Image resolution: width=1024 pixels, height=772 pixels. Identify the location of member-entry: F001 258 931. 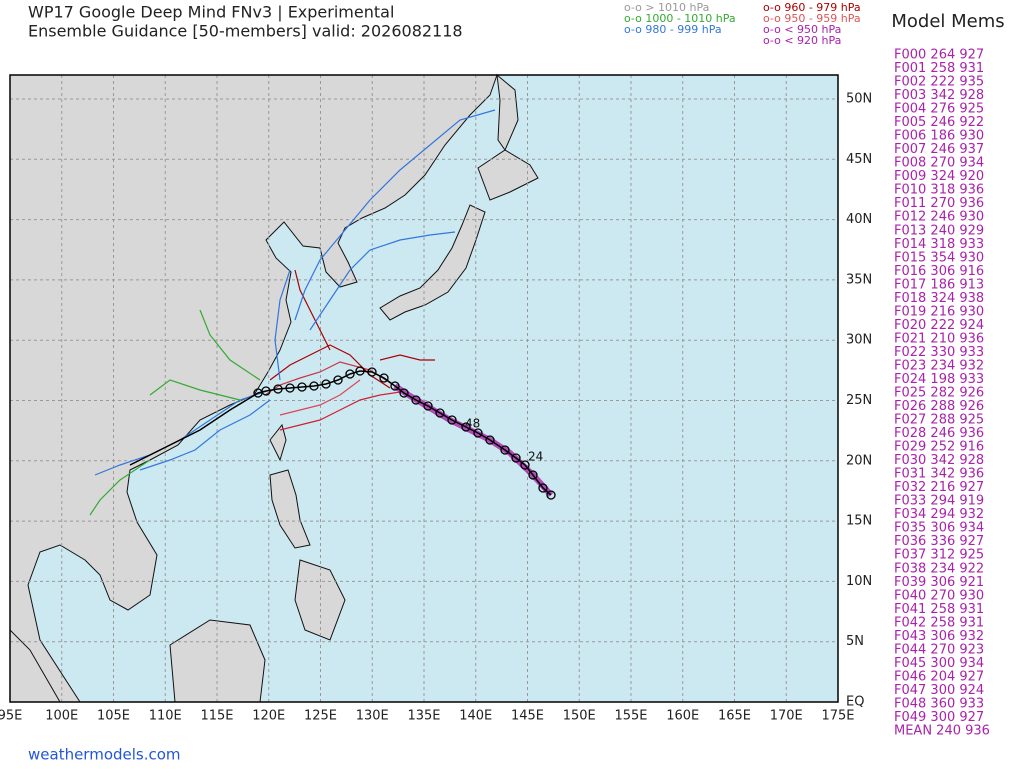
(939, 68).